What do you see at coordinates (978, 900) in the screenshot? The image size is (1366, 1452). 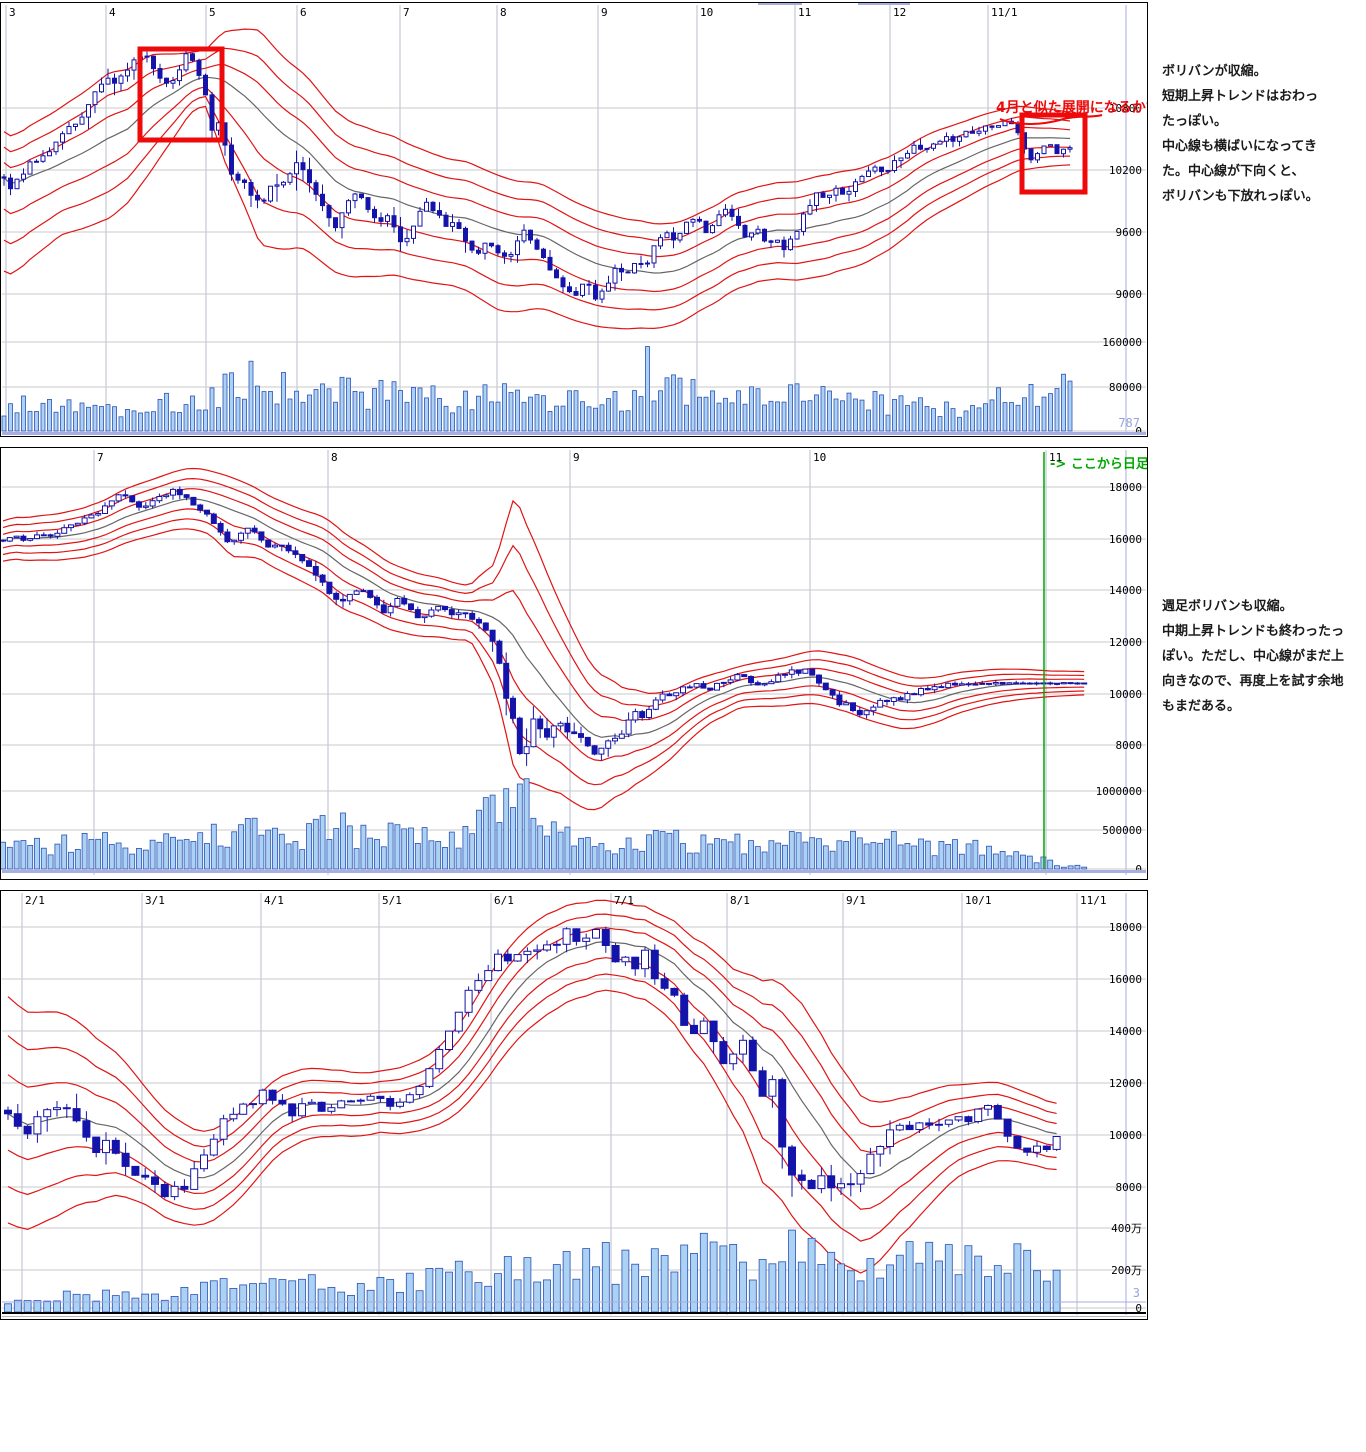 I see `svg-text: 10/1` at bounding box center [978, 900].